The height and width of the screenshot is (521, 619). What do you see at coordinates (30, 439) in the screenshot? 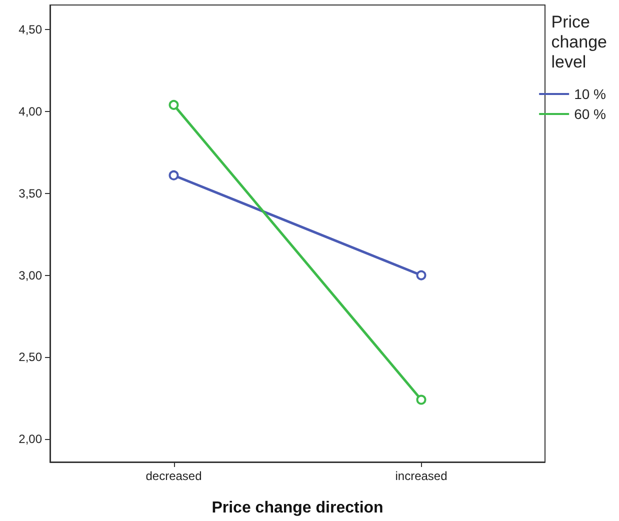
I see `y-tick-label: 2,00` at bounding box center [30, 439].